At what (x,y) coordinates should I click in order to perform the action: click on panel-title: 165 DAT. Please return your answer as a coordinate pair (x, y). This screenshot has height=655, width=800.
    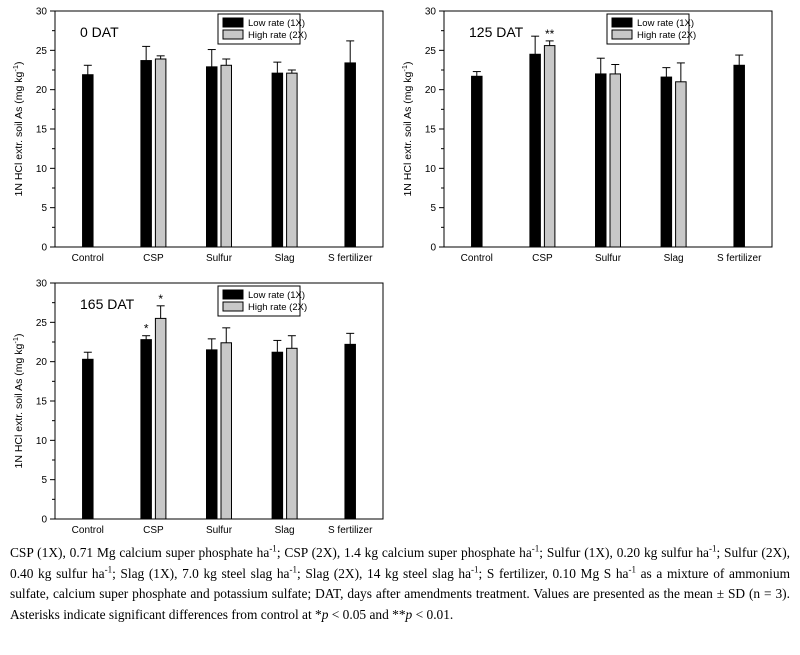
    Looking at the image, I should click on (107, 304).